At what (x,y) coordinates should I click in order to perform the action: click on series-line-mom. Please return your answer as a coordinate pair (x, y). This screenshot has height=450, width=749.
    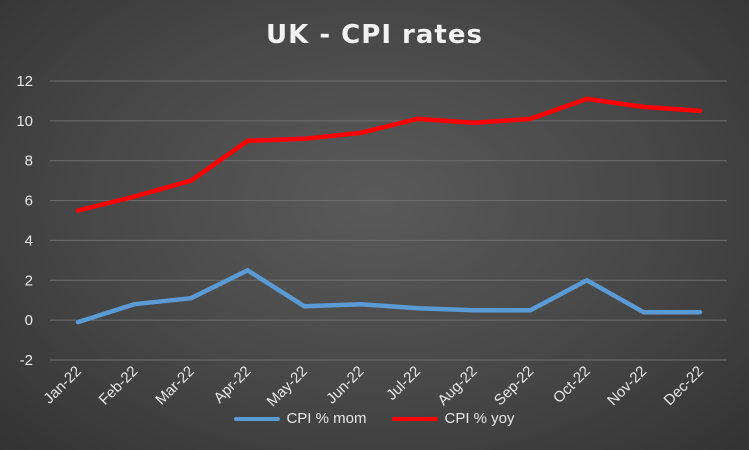
    Looking at the image, I should click on (389, 296).